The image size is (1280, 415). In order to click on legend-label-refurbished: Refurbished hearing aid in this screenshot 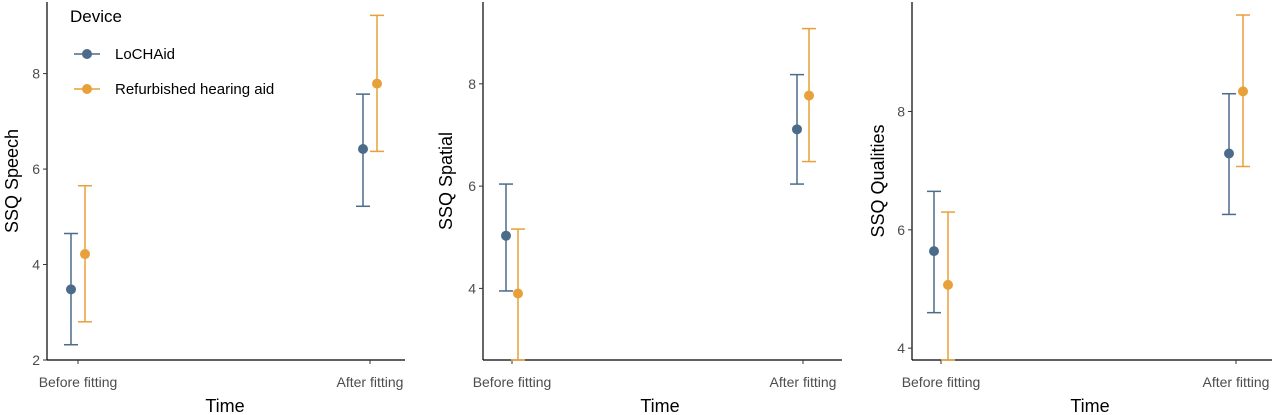, I will do `click(194, 89)`.